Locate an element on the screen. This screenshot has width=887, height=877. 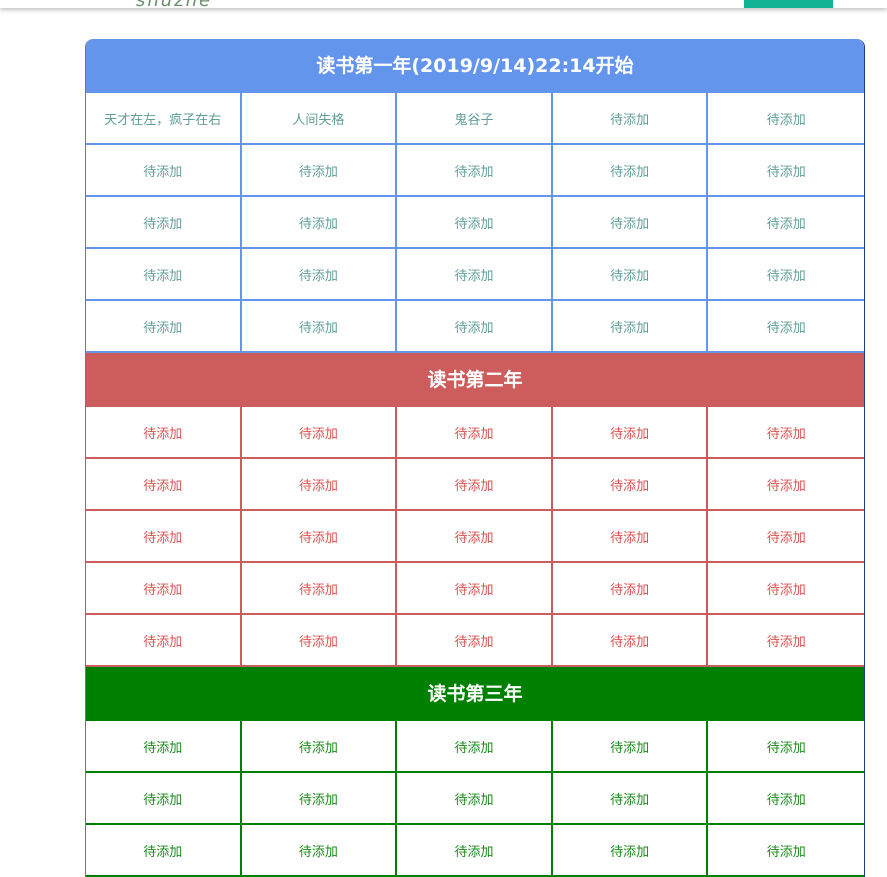
section-title: 读书第二年 is located at coordinates (475, 380).